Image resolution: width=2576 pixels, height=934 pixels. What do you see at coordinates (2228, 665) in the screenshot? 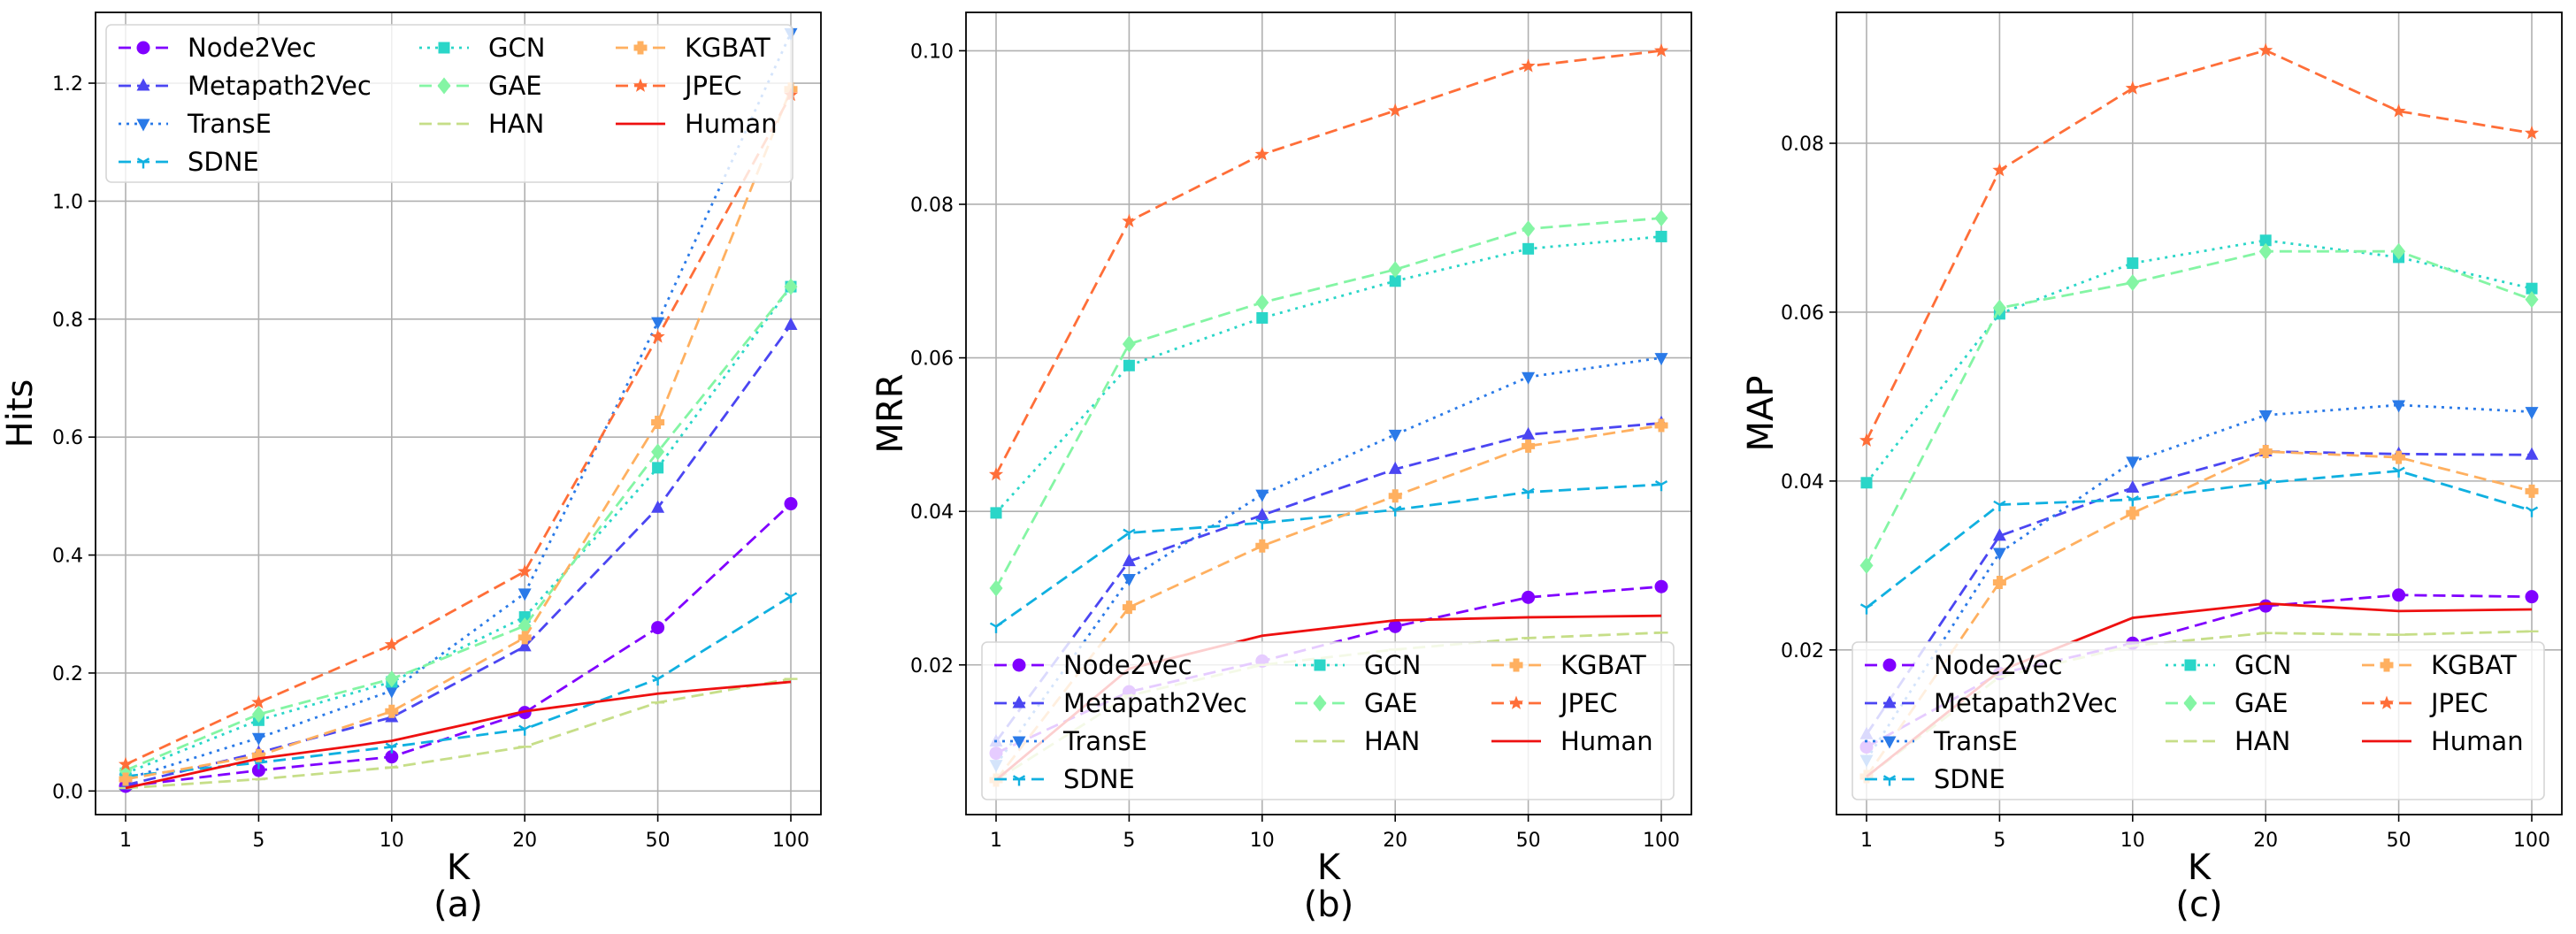
I see `legend-item-gcn: GCN` at bounding box center [2228, 665].